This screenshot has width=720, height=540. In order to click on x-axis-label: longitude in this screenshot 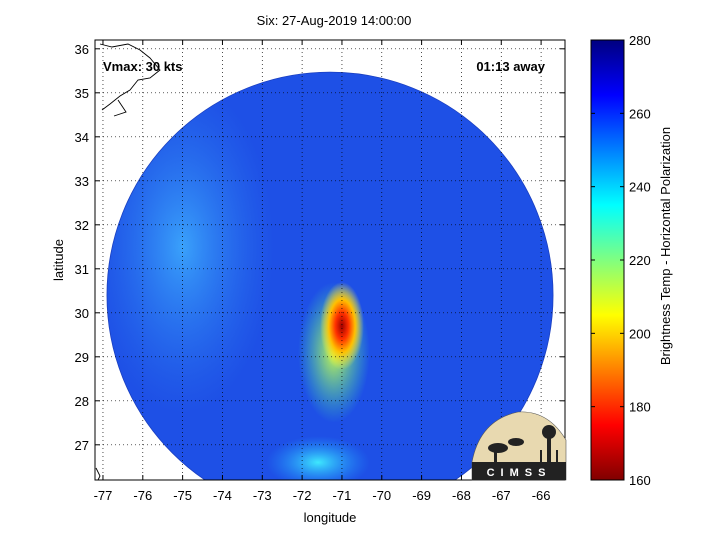, I will do `click(330, 517)`.